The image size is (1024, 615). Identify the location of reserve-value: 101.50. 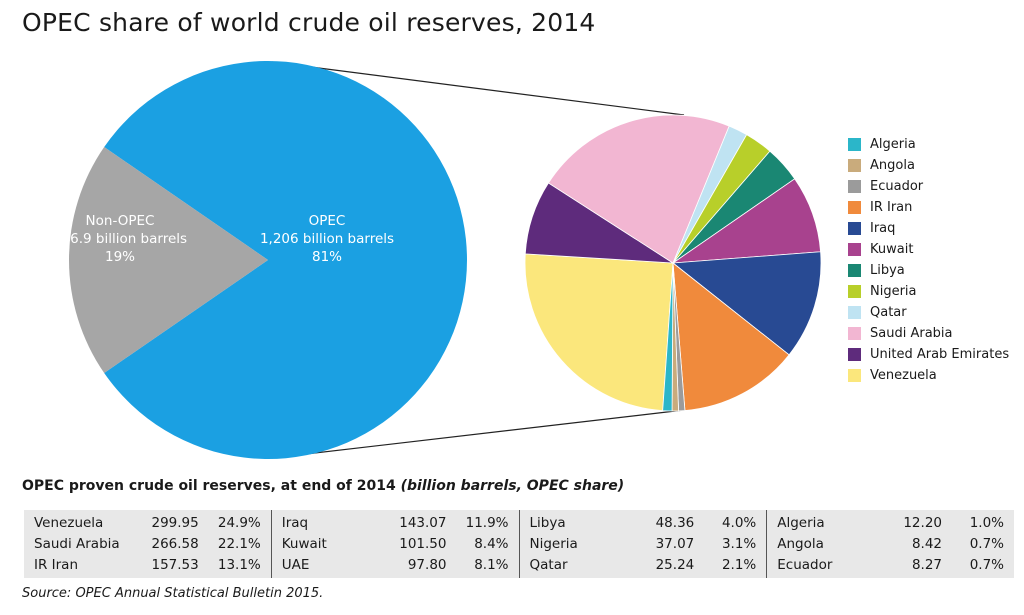
(423, 543).